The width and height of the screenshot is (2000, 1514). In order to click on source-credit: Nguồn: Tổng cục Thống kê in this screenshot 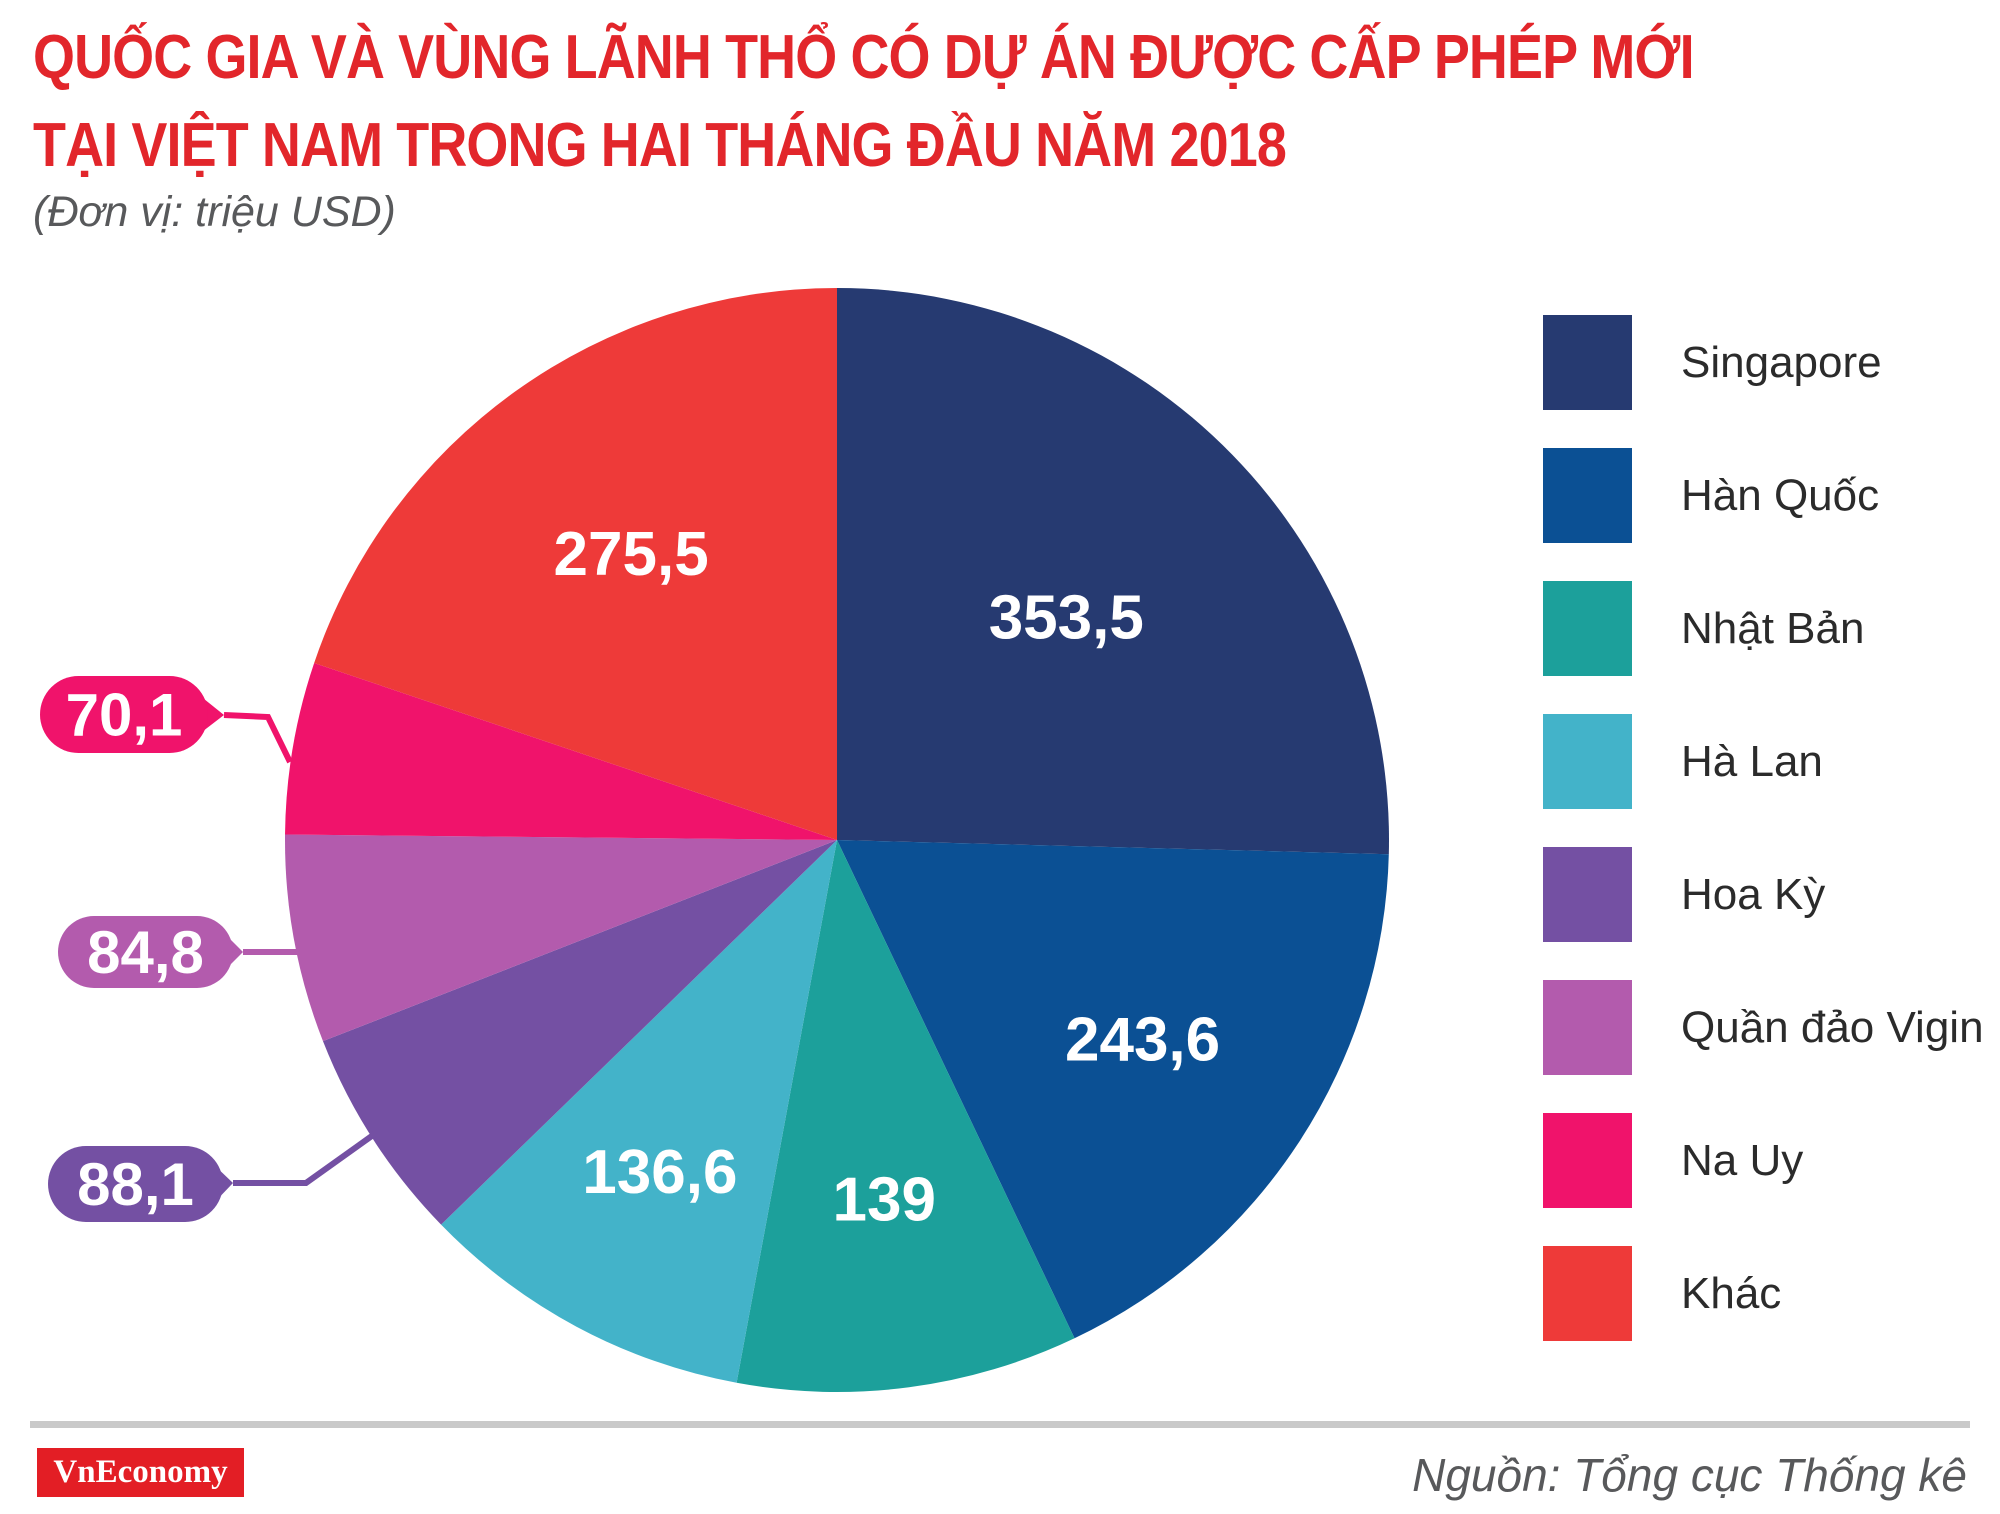, I will do `click(1689, 1475)`.